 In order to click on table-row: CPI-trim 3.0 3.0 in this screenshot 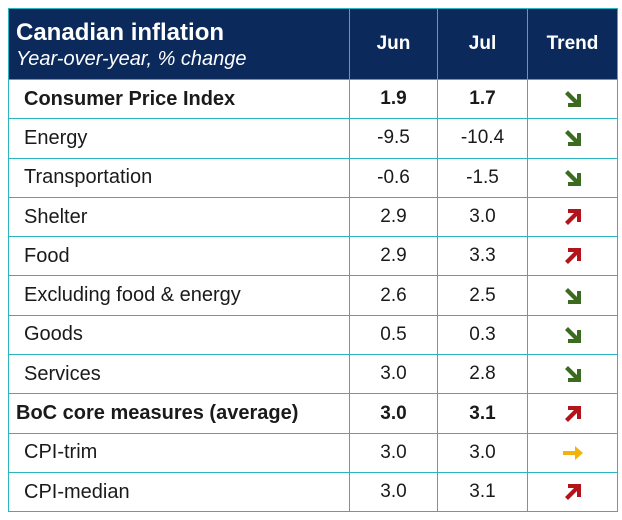, I will do `click(313, 452)`.